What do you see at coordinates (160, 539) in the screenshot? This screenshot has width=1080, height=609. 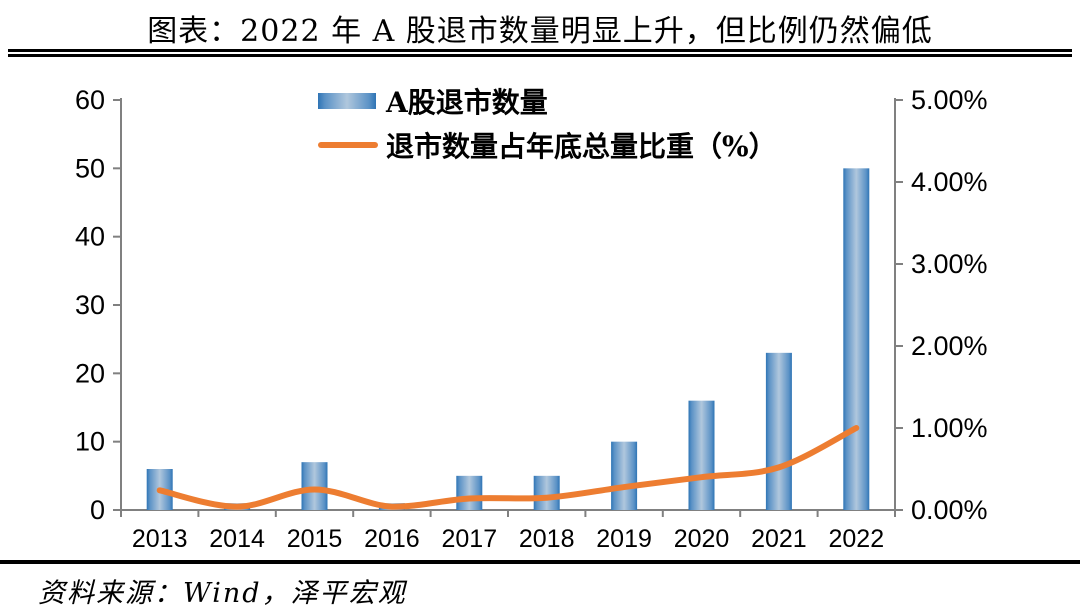 I see `x-axis-category-label: 2013` at bounding box center [160, 539].